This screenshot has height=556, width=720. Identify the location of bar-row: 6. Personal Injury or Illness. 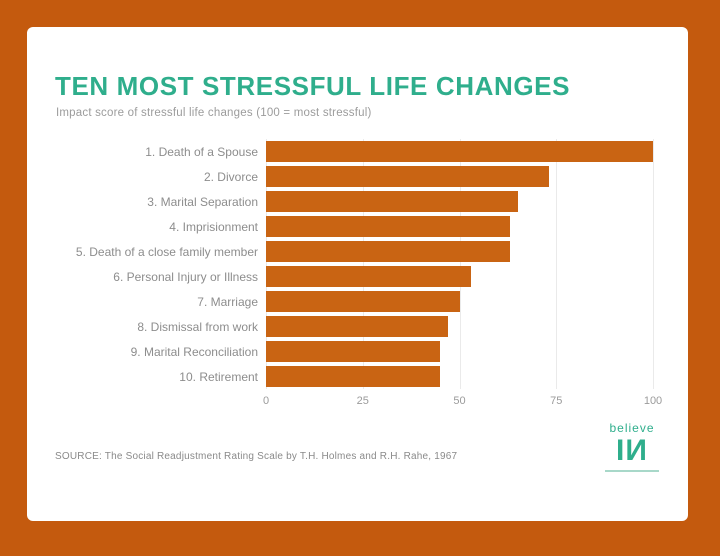
(357, 276).